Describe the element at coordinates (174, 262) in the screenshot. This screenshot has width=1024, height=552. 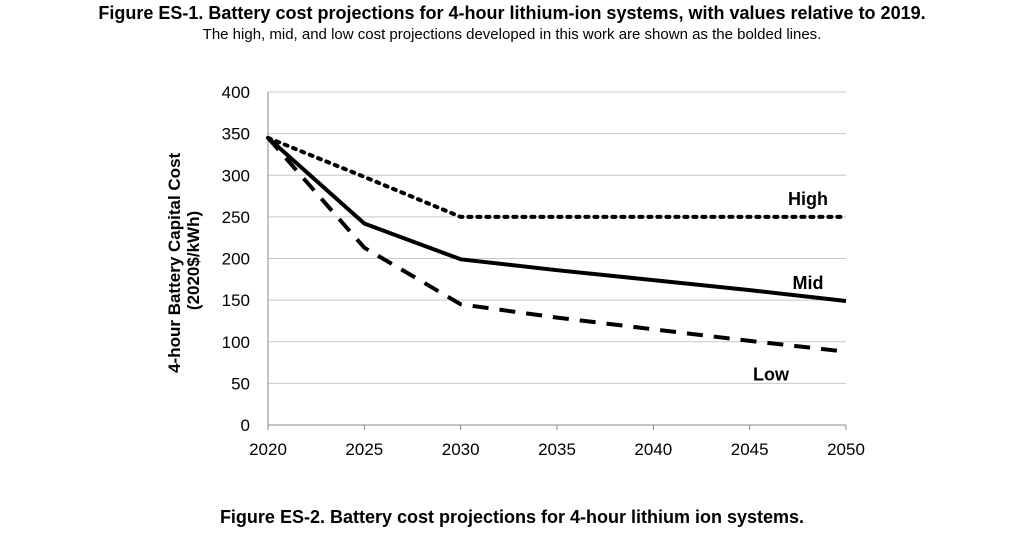
I see `y-axis-label-line-1: 4-hour Battery Capital Cost` at that location.